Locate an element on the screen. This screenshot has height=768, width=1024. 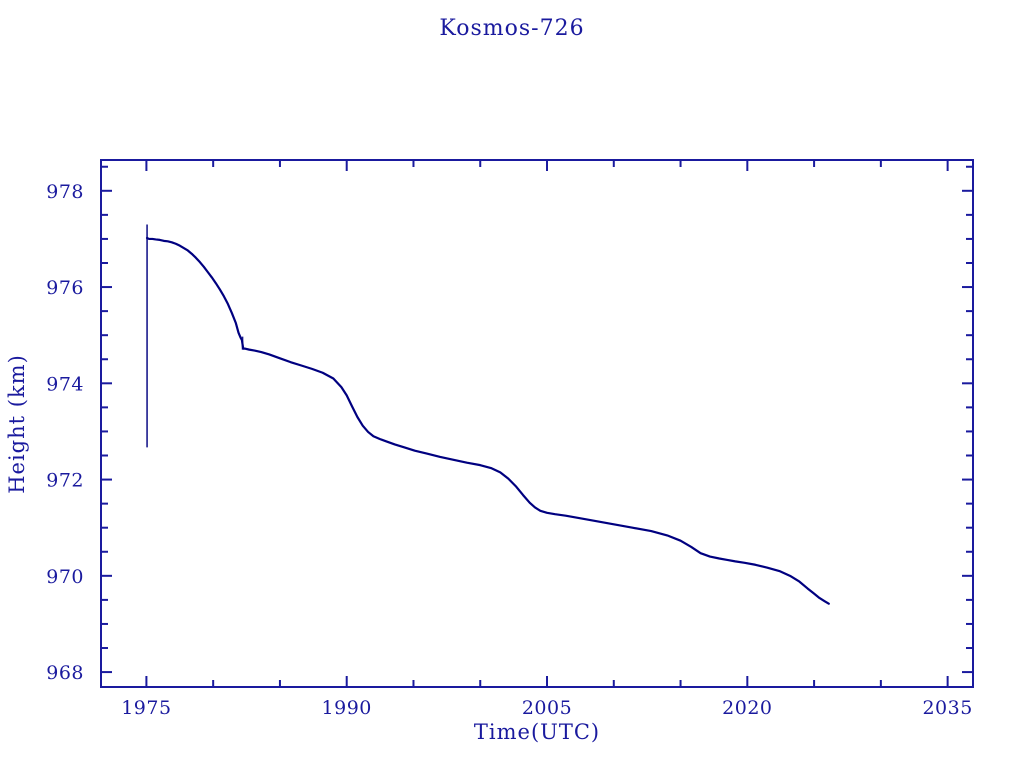
x-axis-title: Time(UTC) is located at coordinates (537, 732).